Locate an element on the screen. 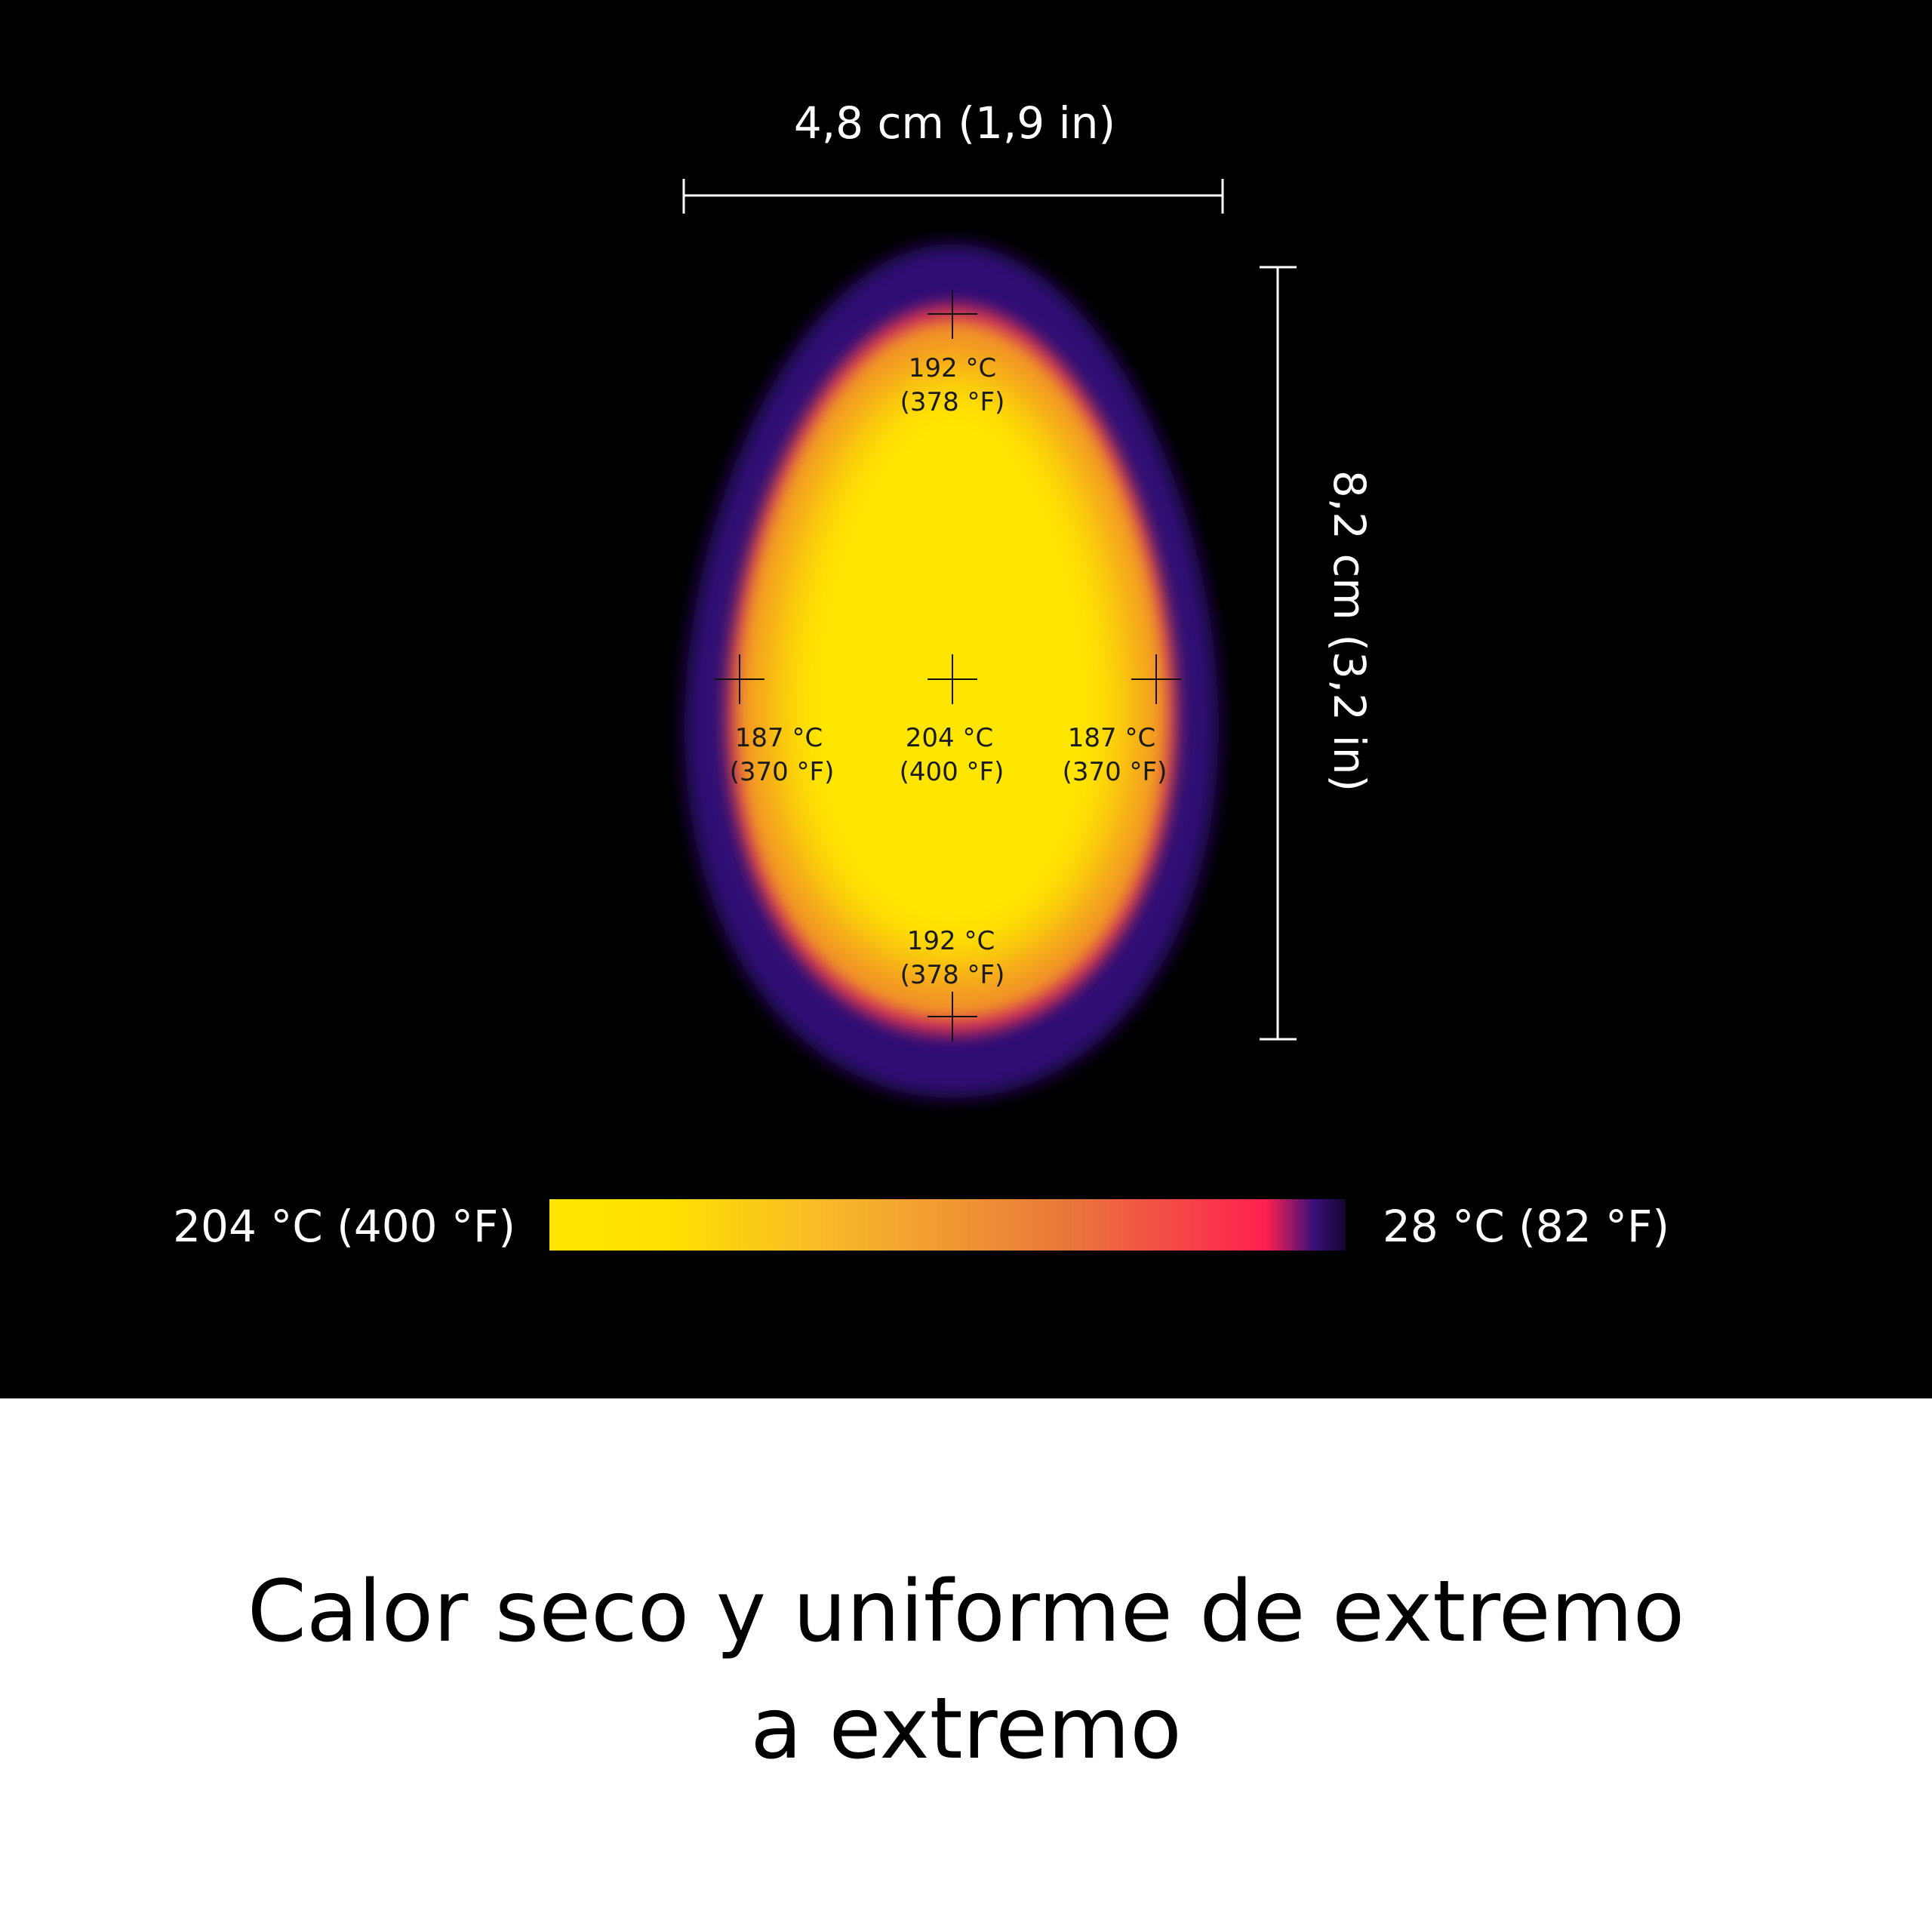  point-celsius: 204 °C is located at coordinates (949, 738).